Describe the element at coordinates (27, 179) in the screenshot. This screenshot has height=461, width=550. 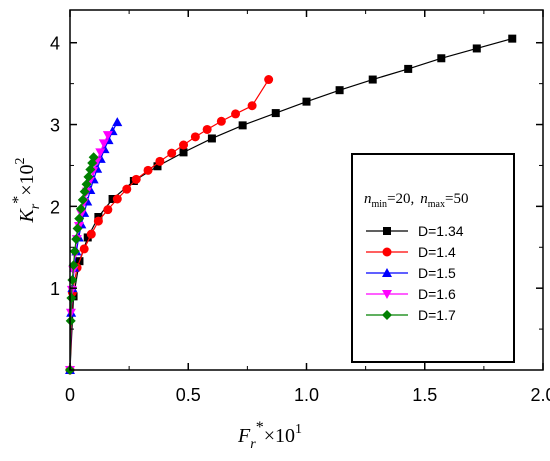
I see `y-axis-label-mult: ×10` at that location.